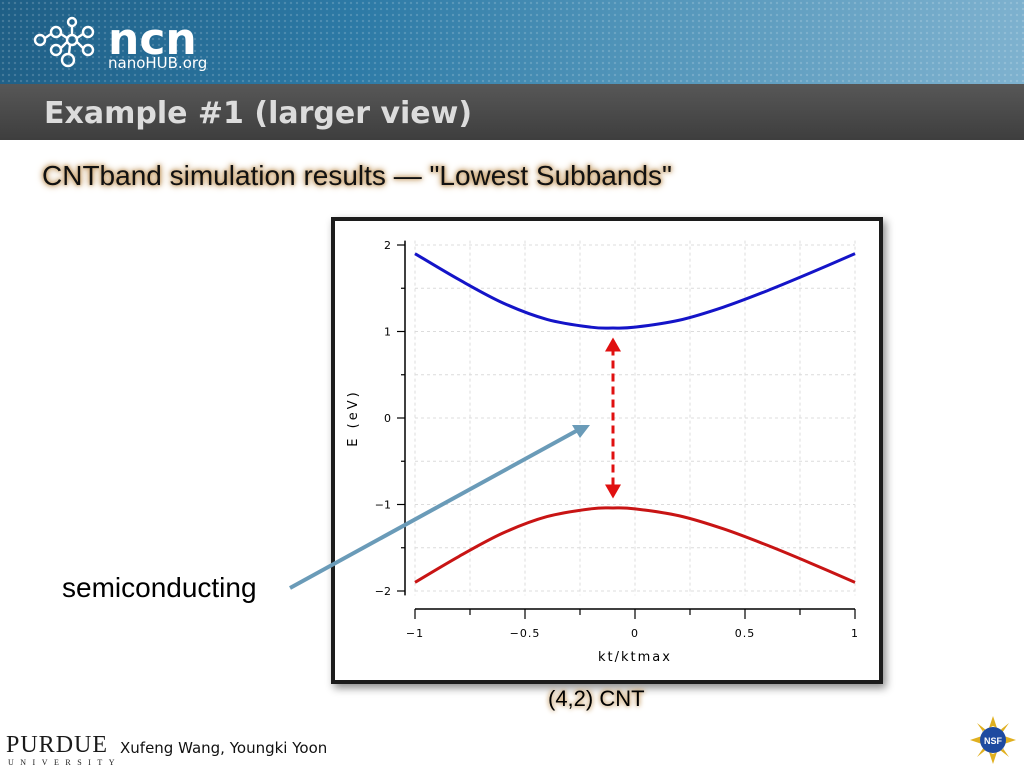  Describe the element at coordinates (387, 418) in the screenshot. I see `y-tick-label: 0` at that location.